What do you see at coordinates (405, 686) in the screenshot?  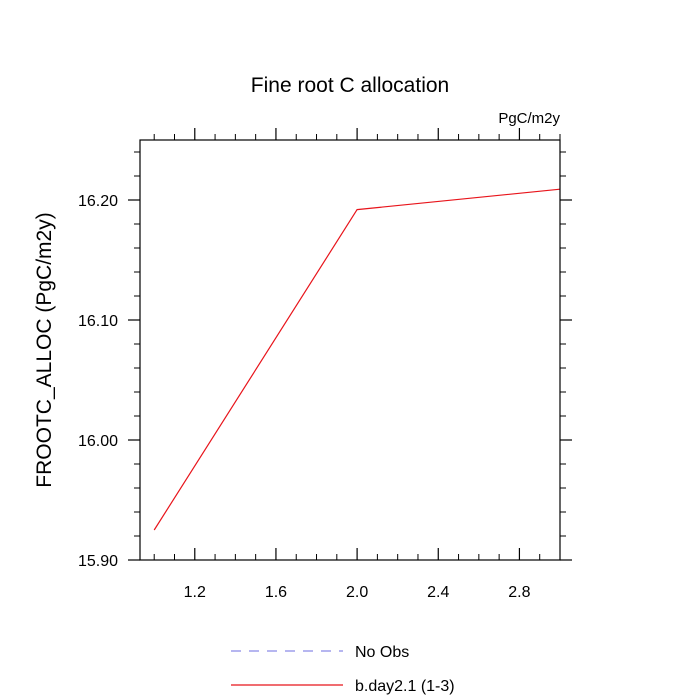 I see `legend-label: b.day2.1 (1-3)` at bounding box center [405, 686].